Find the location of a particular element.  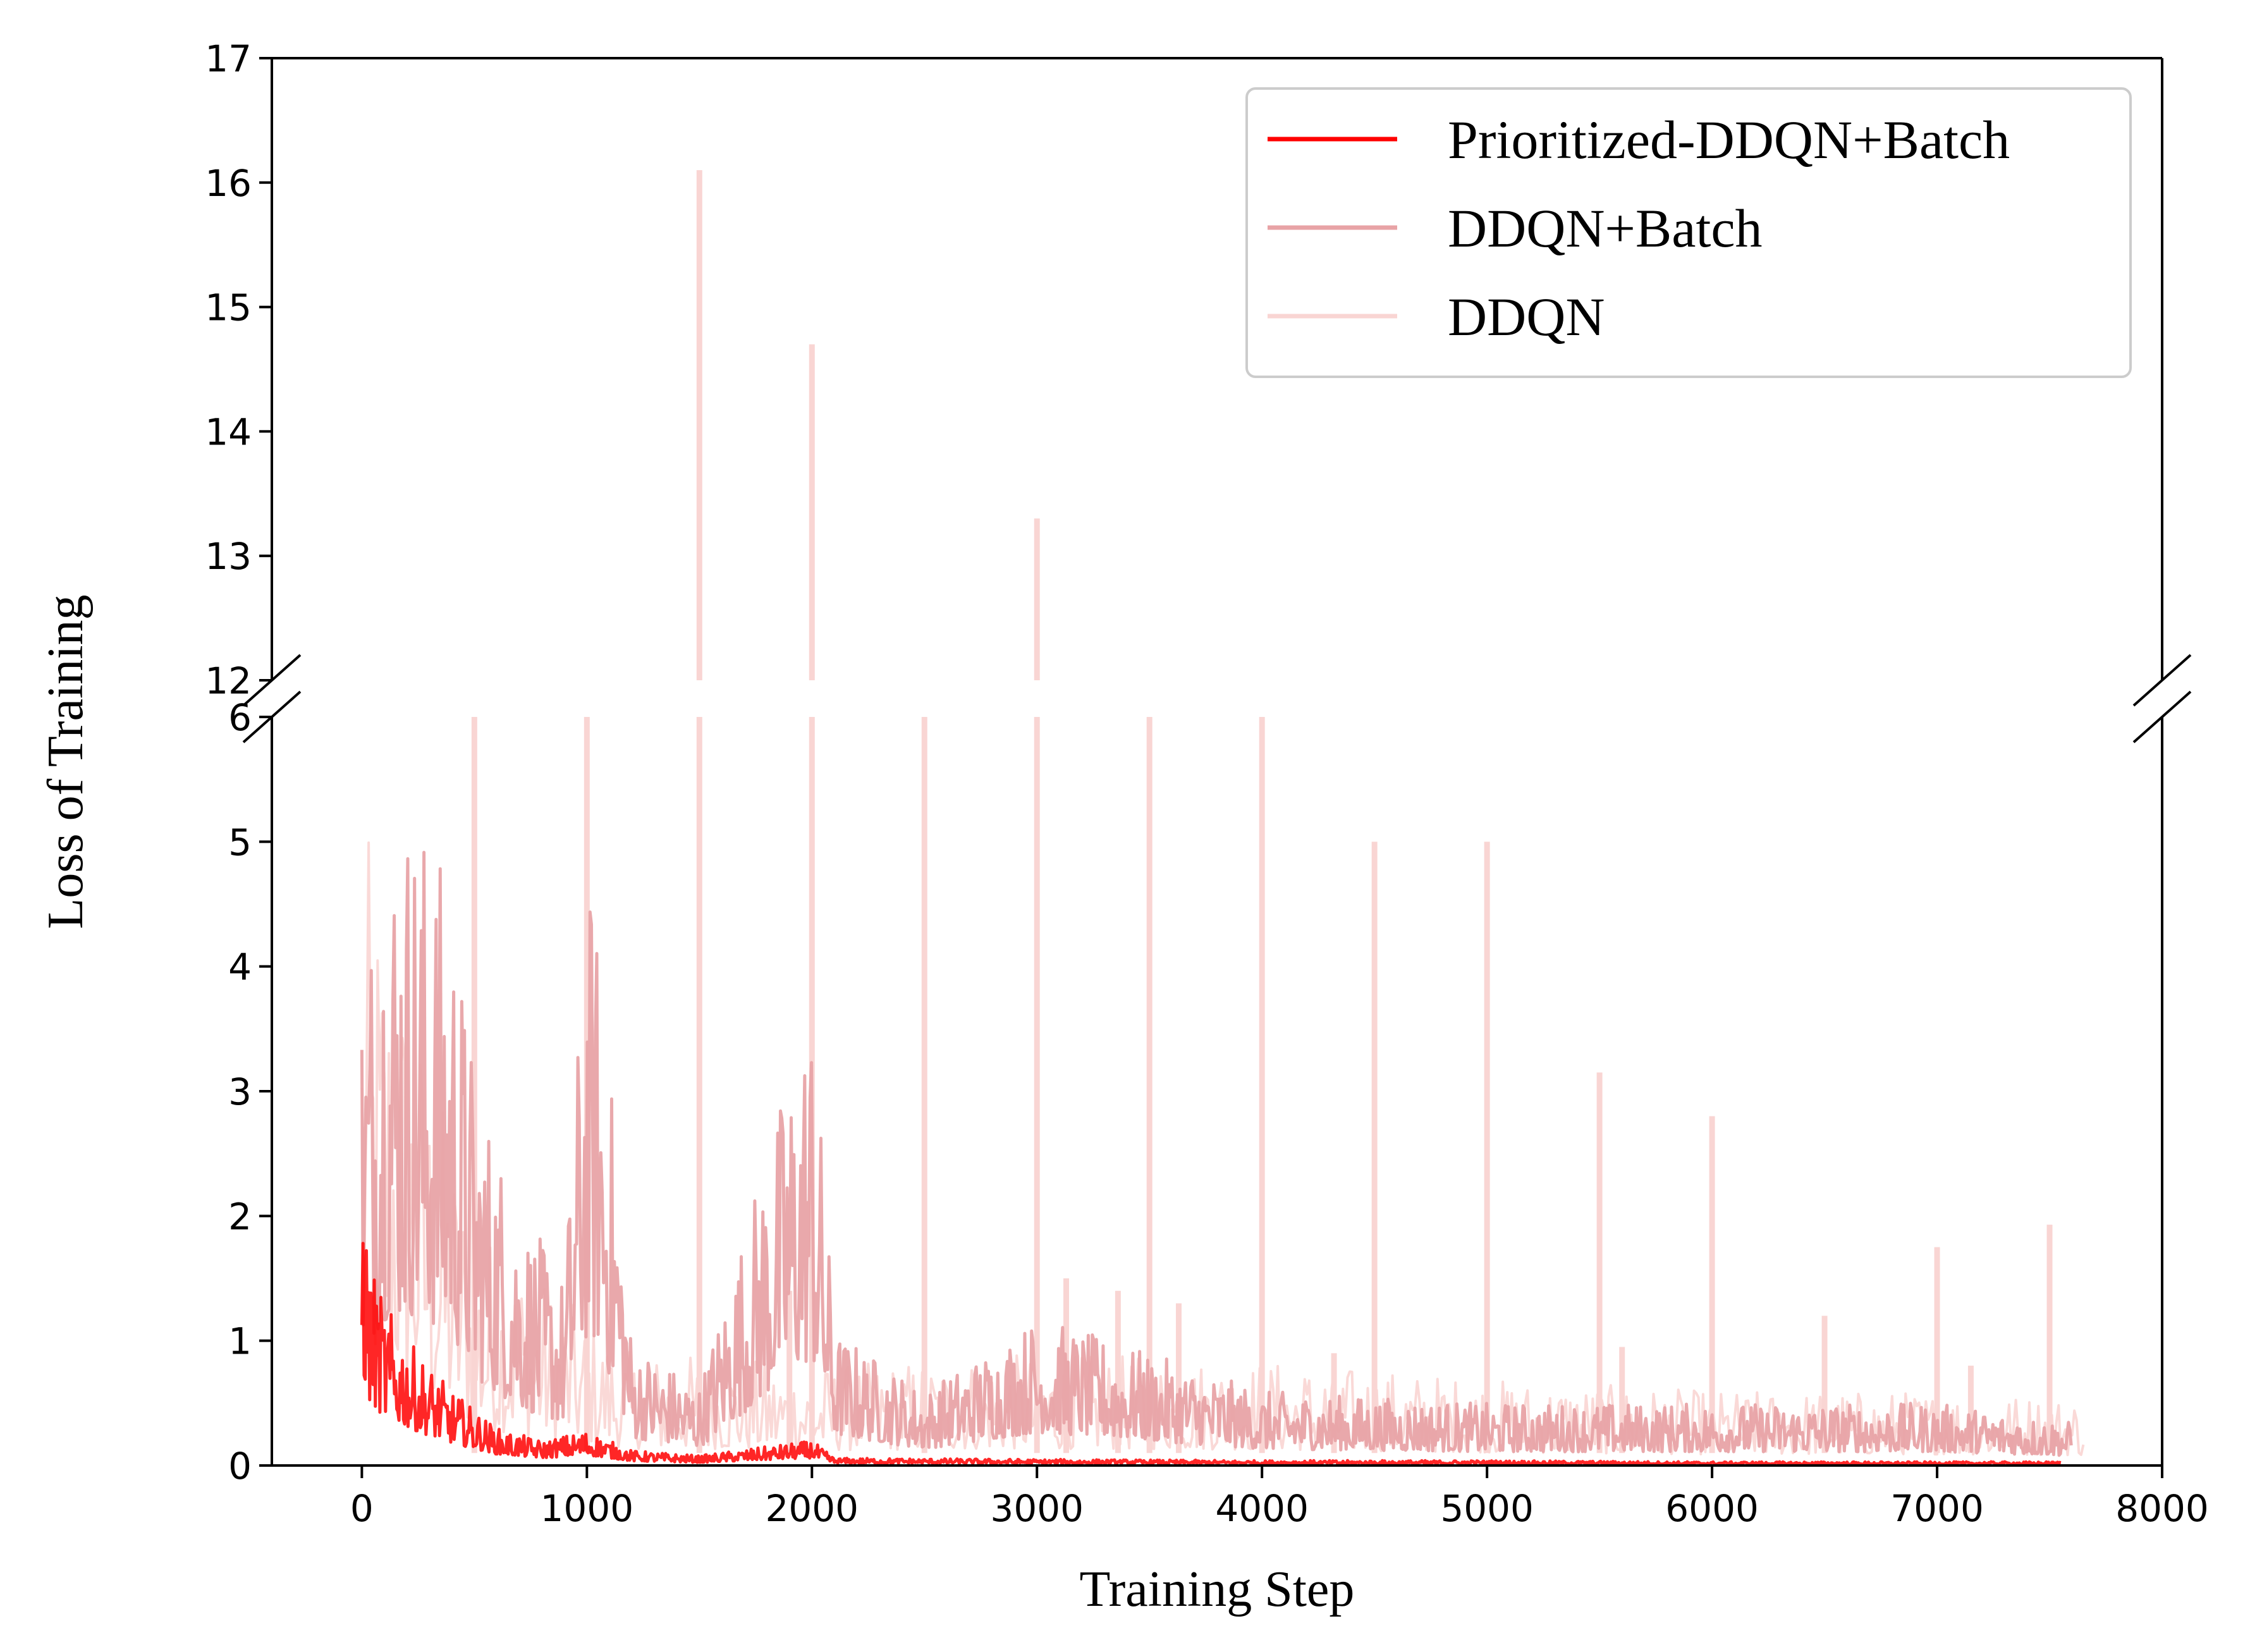

lower-y-tick-label: 3 is located at coordinates (240, 1091).